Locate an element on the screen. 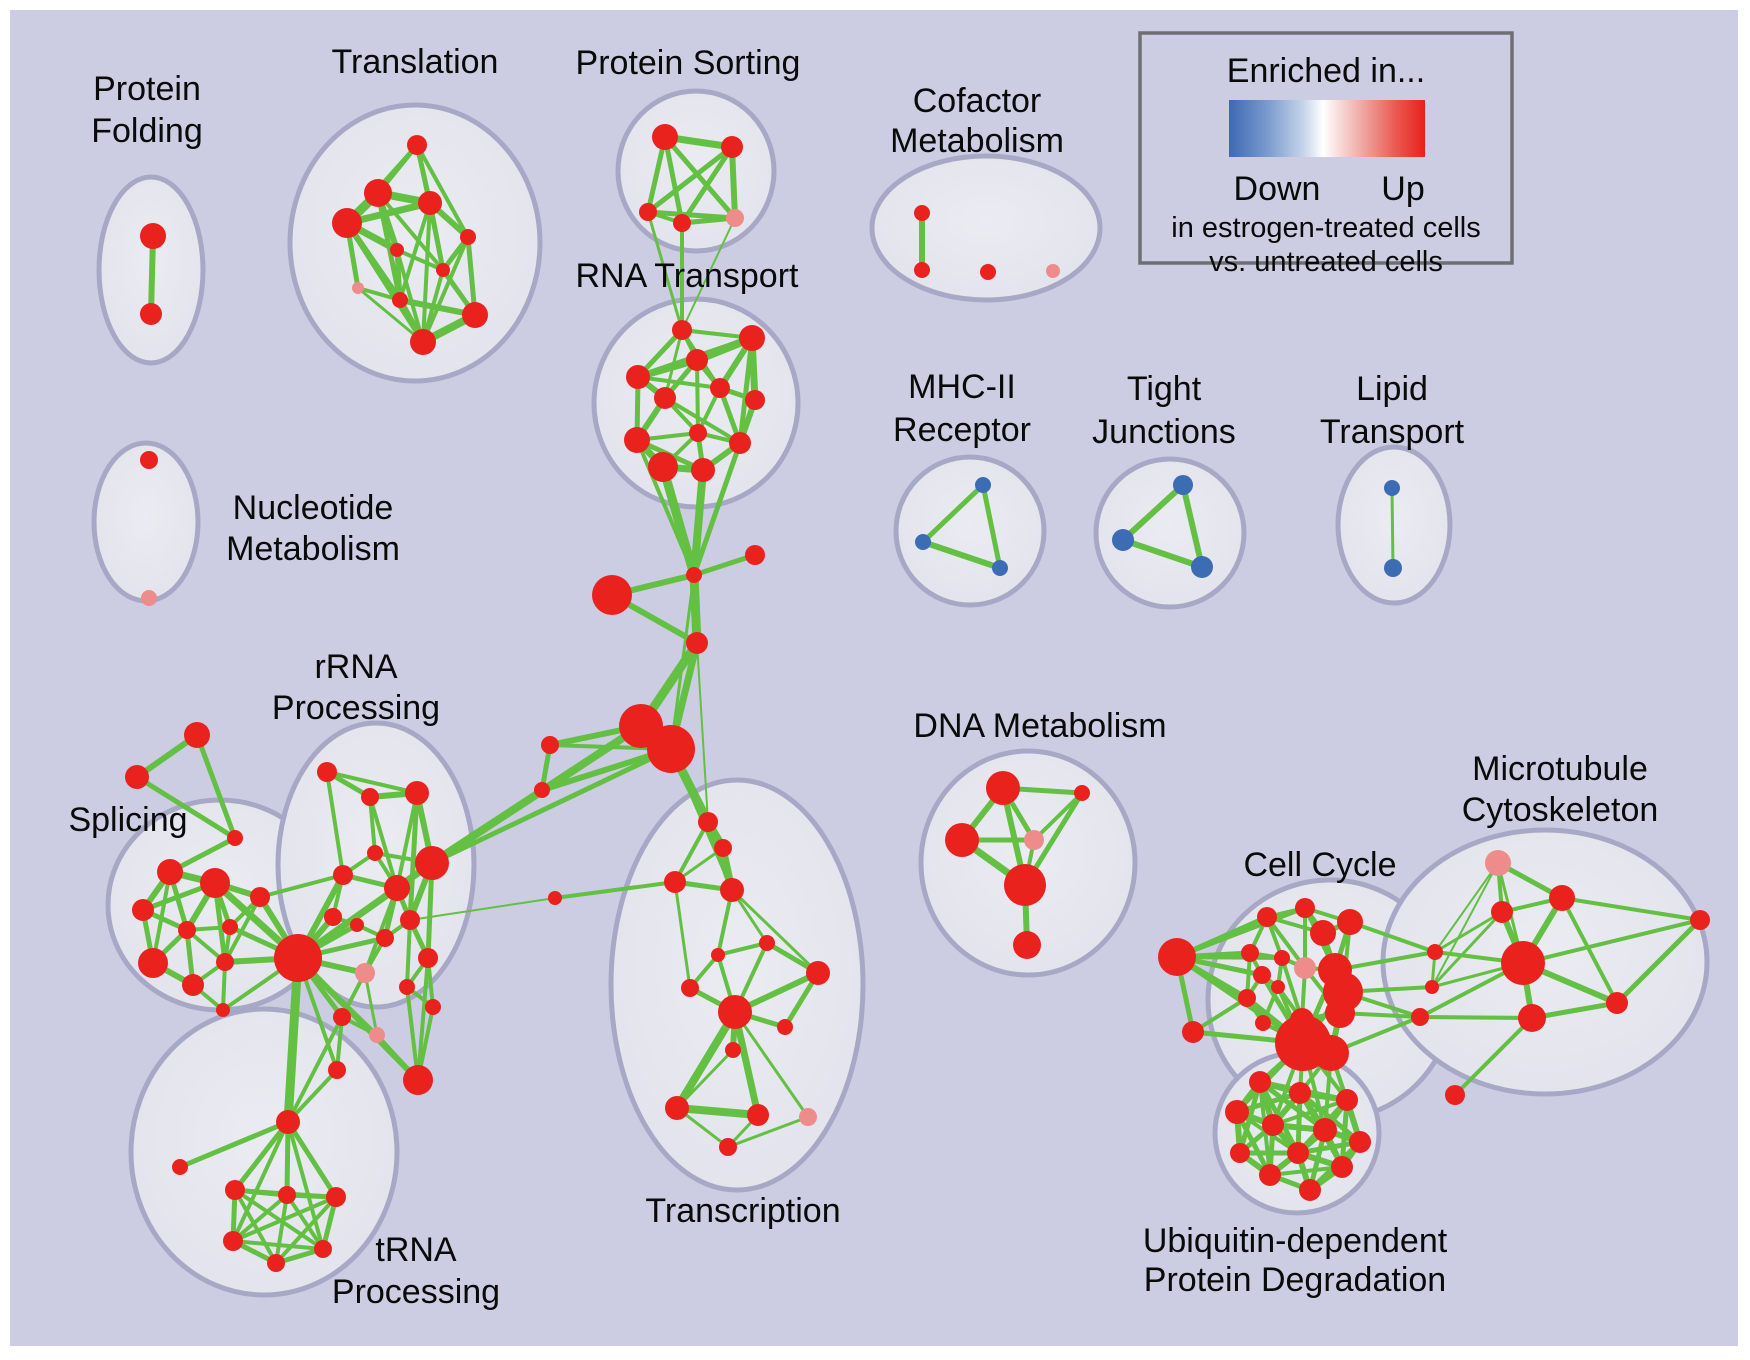  gene-set-node-nm1 is located at coordinates (149, 460).